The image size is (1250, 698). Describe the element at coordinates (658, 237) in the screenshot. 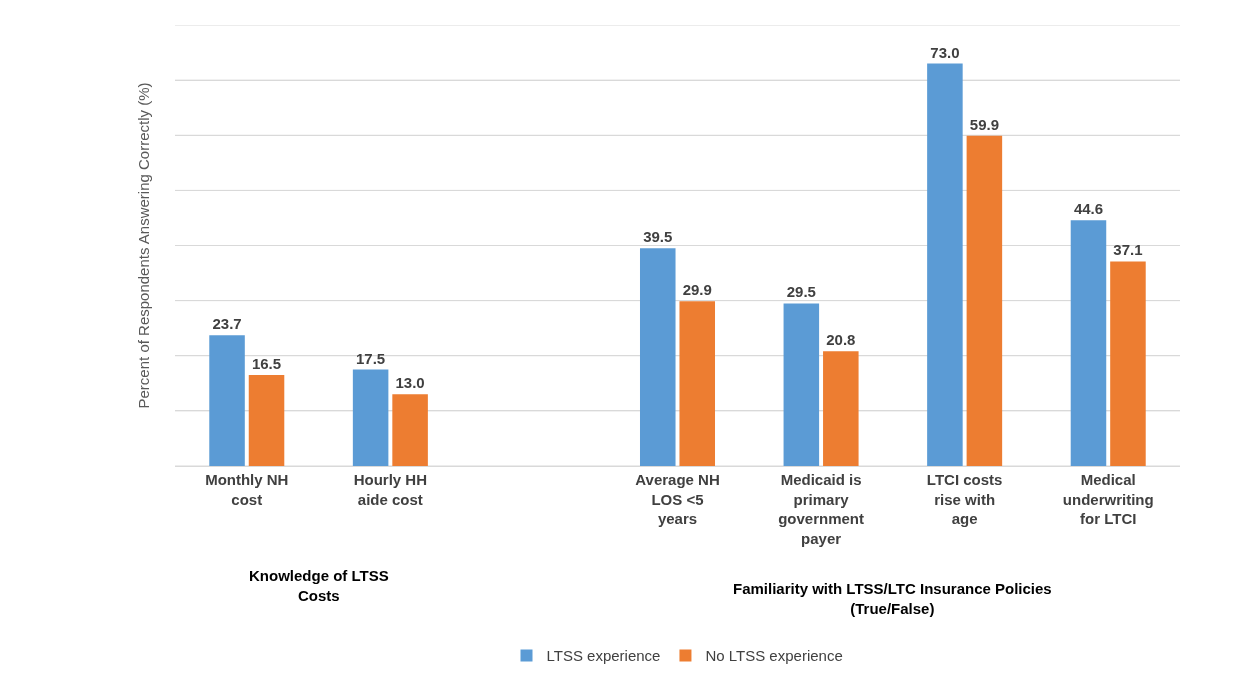

I see `data-label: 39.5` at that location.